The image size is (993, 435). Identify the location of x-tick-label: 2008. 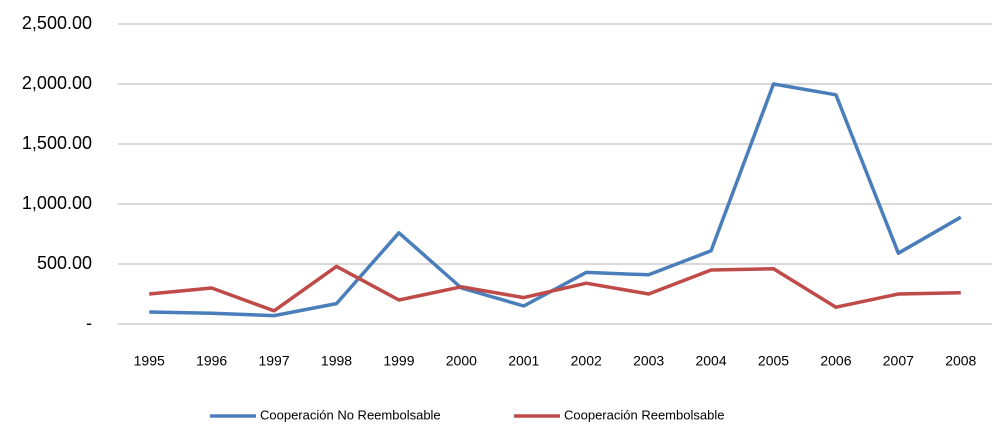
(960, 361).